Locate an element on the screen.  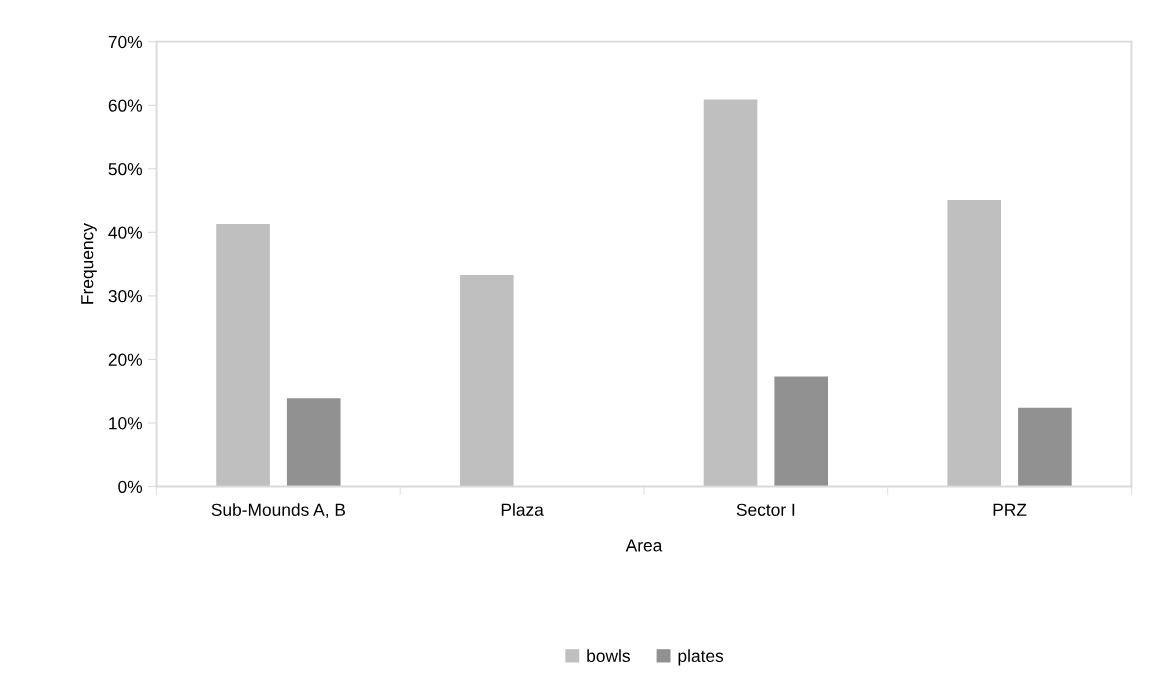
y-tick-label: 30% is located at coordinates (125, 296).